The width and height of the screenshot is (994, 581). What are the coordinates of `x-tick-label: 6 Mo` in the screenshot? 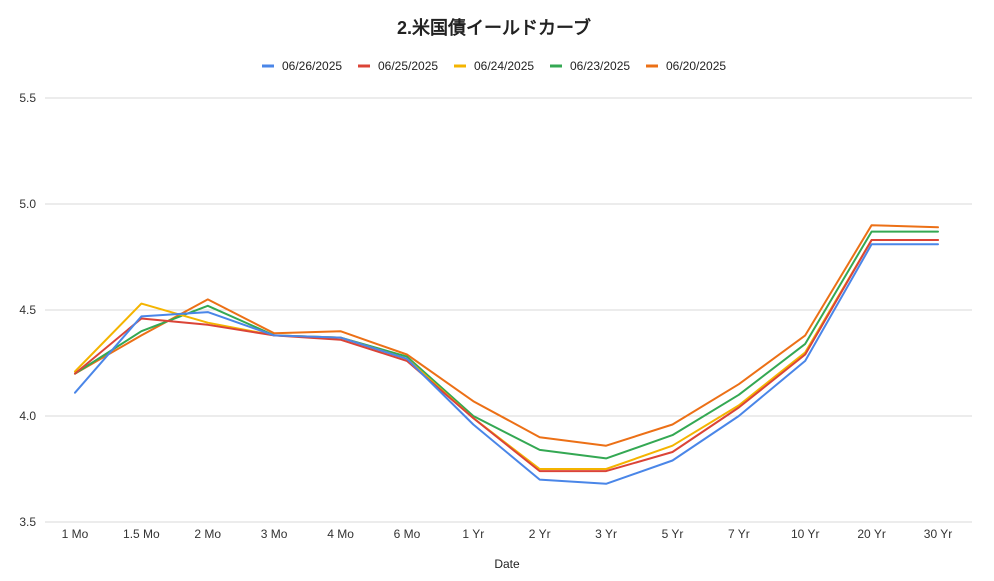 It's located at (407, 534).